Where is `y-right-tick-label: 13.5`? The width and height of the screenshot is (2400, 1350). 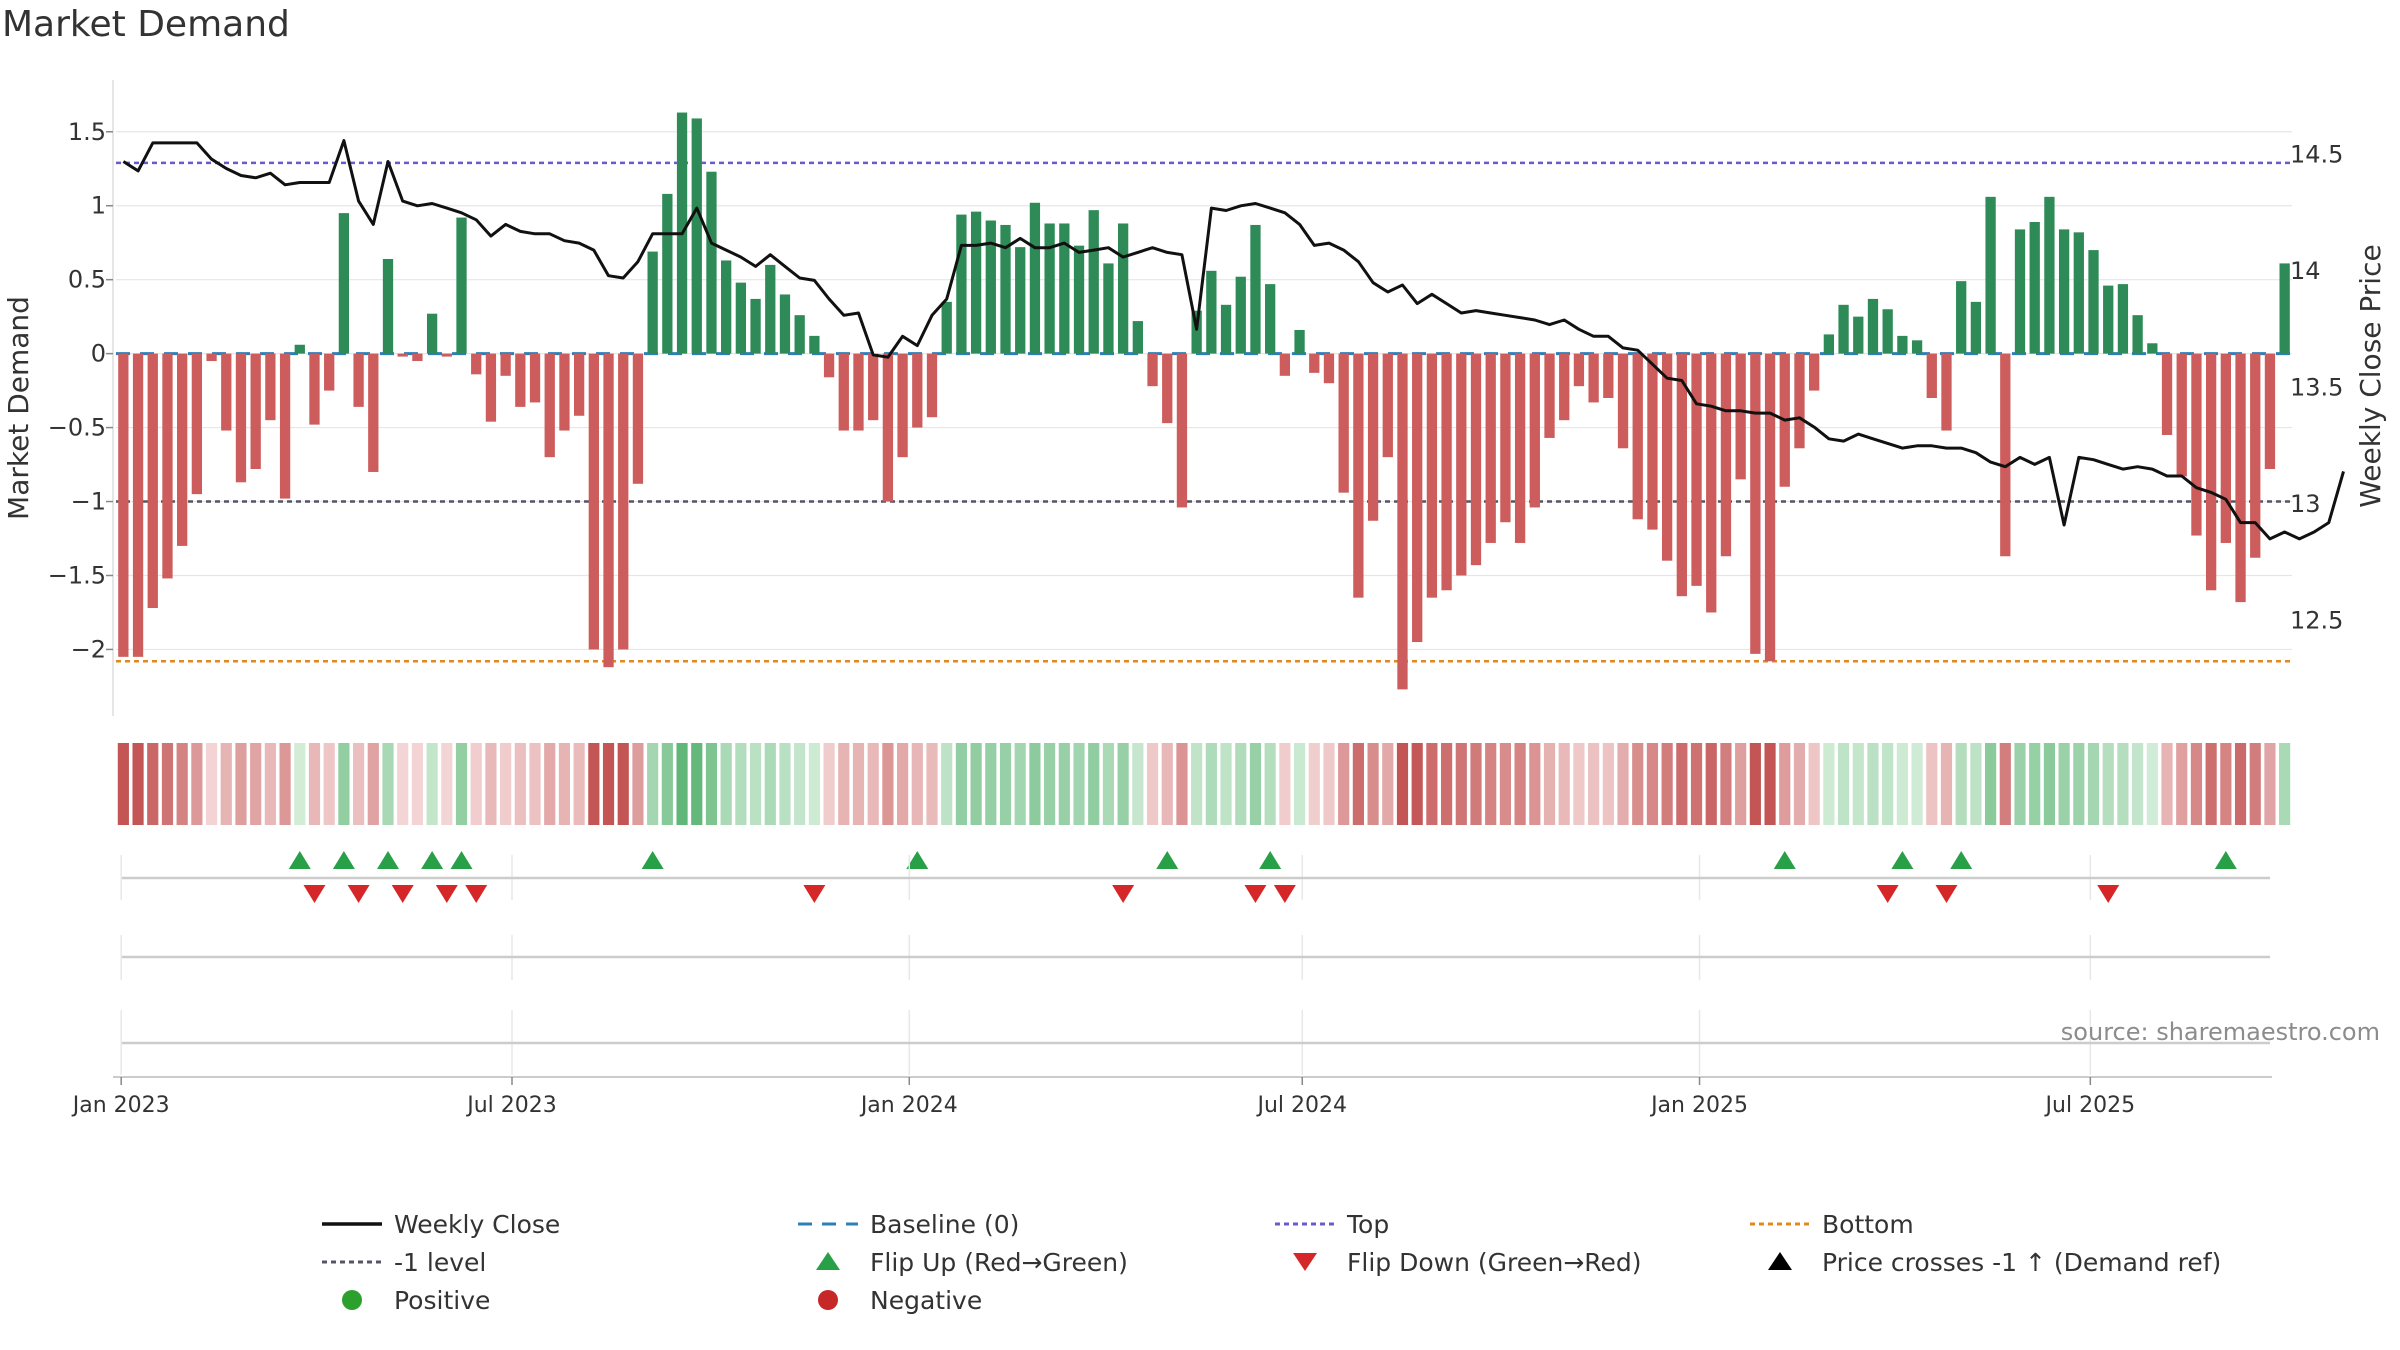 y-right-tick-label: 13.5 is located at coordinates (2316, 388).